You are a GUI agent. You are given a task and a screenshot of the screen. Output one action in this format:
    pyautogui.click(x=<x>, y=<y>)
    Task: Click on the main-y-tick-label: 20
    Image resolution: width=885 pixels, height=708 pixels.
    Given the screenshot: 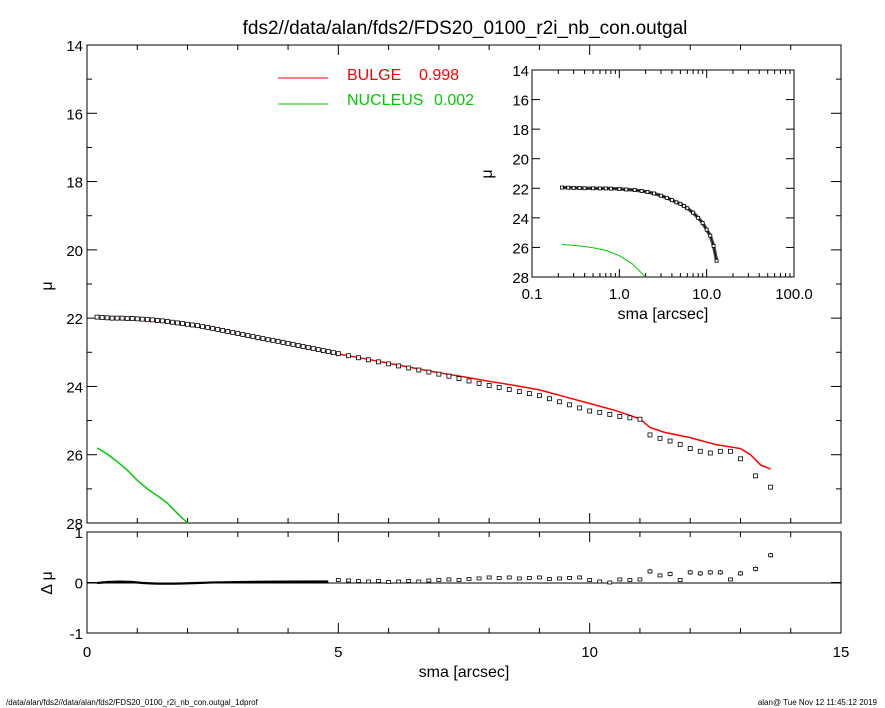 What is the action you would take?
    pyautogui.click(x=74, y=251)
    